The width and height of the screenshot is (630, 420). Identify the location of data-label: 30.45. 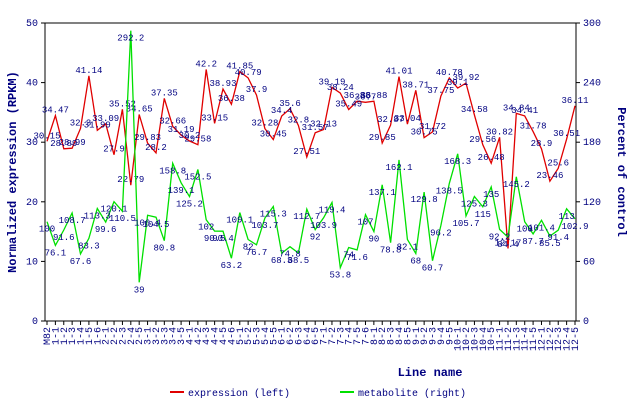
(273, 135).